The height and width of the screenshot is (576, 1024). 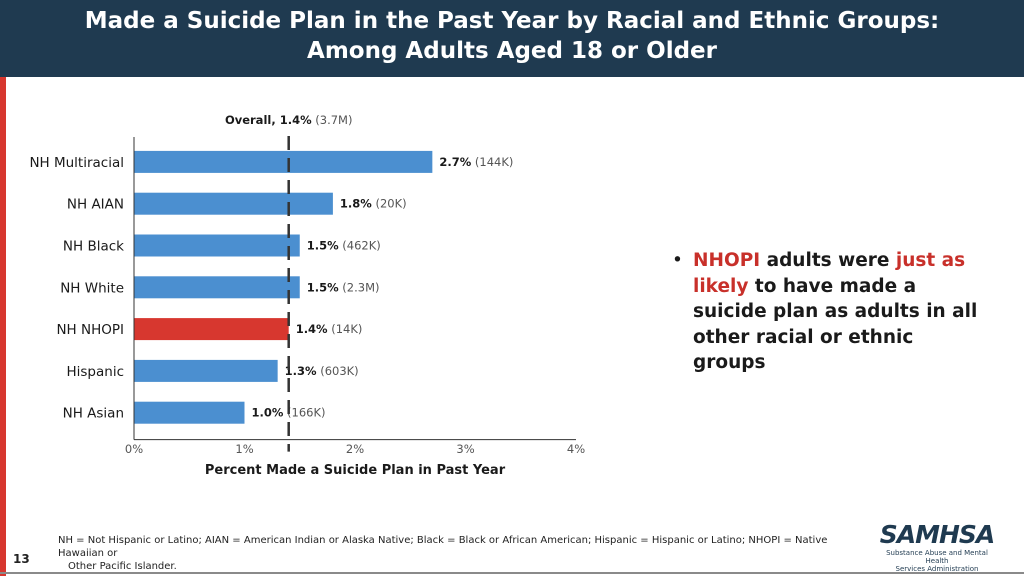 I want to click on value-label: 2.7% (144K), so click(x=476, y=162).